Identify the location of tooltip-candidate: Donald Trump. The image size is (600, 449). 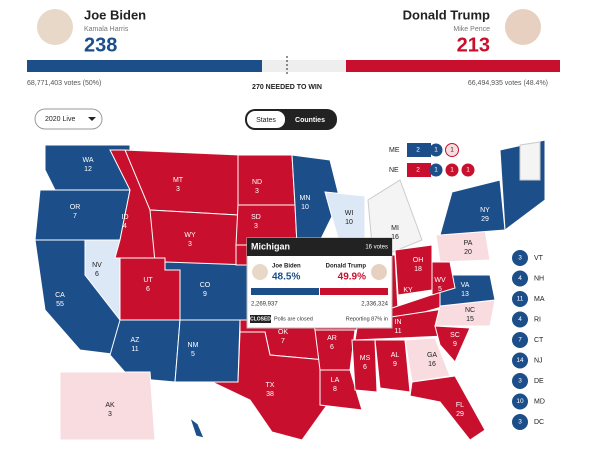
(346, 267).